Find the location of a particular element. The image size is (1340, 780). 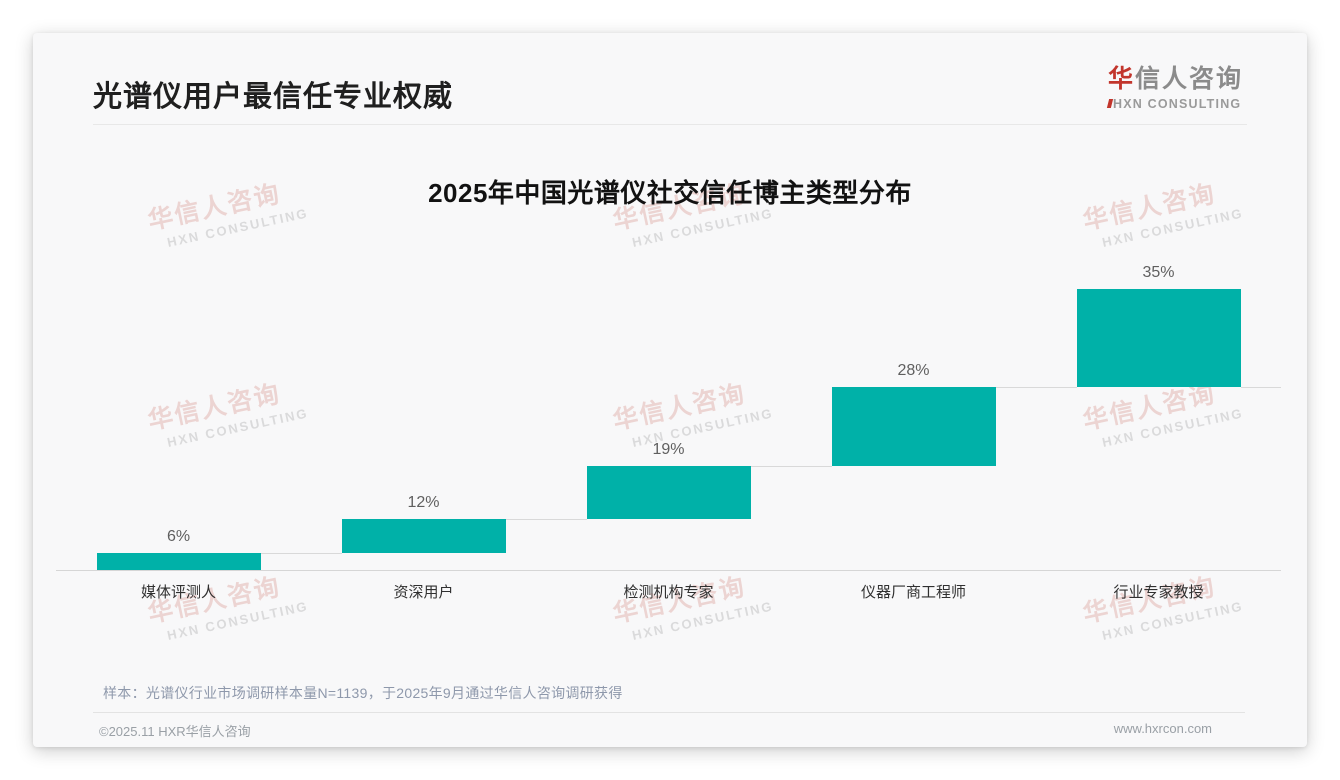

category-label: 检测机构专家 is located at coordinates (668, 592).